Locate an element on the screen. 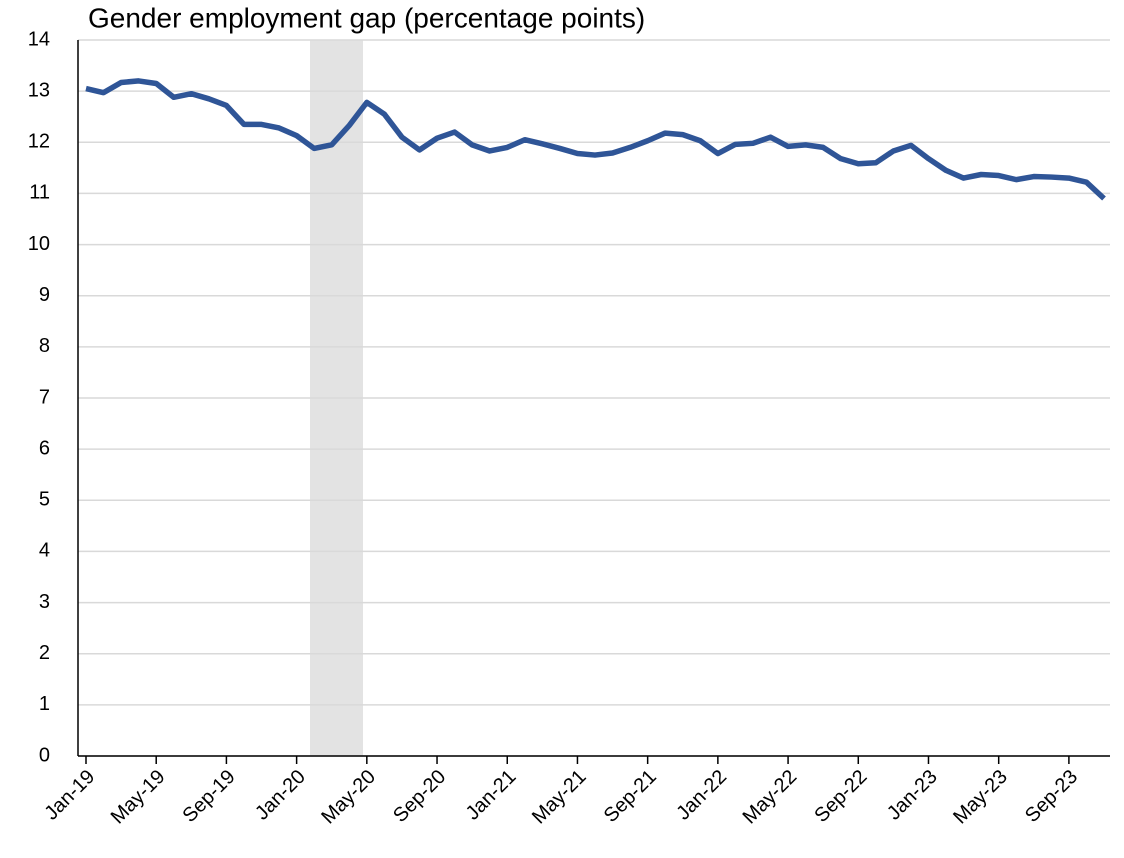  x-tick-label: May-23 is located at coordinates (980, 797).